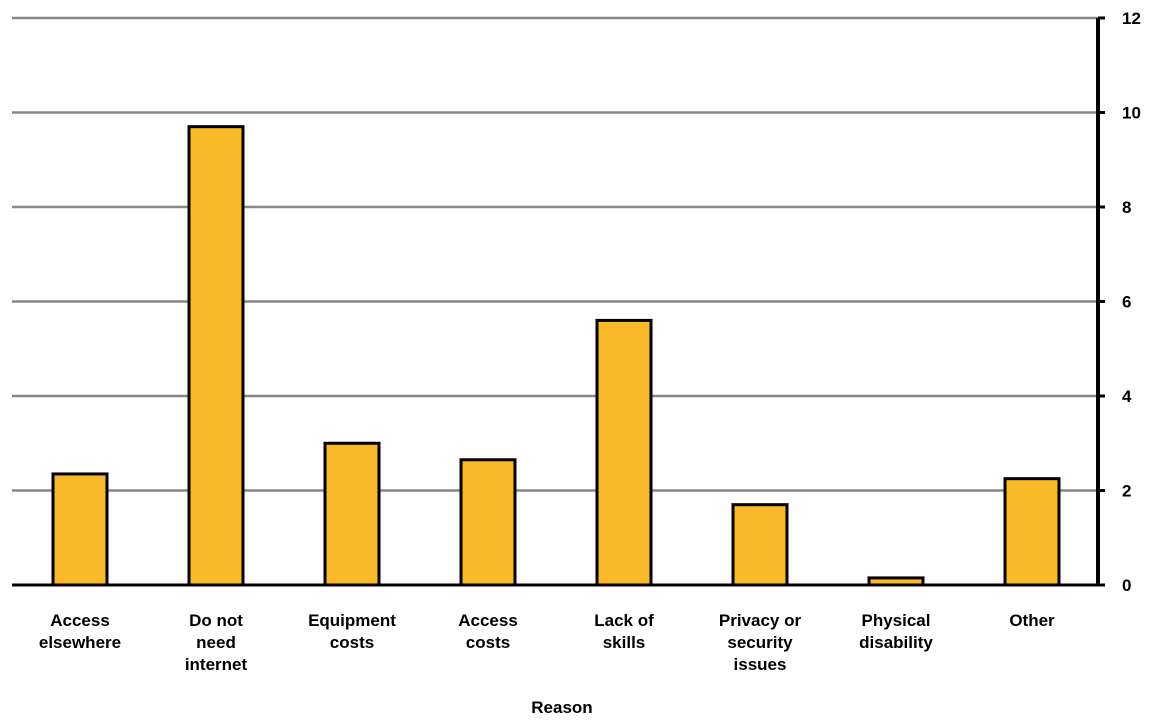 The height and width of the screenshot is (720, 1155). Describe the element at coordinates (1032, 620) in the screenshot. I see `x-tick-label: Other` at that location.